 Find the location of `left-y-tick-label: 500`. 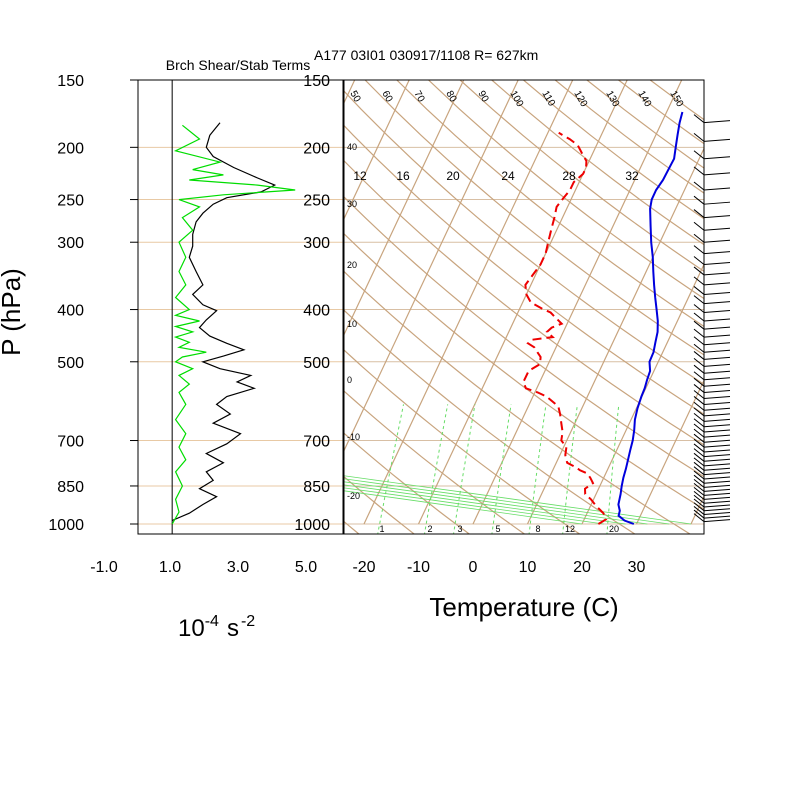

left-y-tick-label: 500 is located at coordinates (70, 363).